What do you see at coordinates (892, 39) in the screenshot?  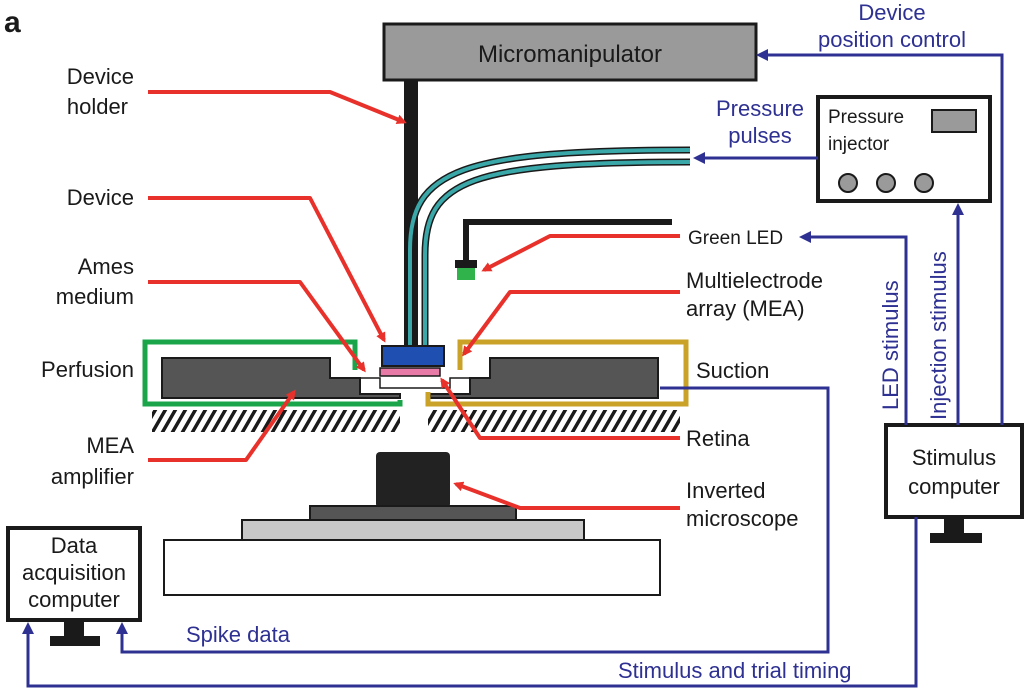 I see `svg-text: position control` at bounding box center [892, 39].